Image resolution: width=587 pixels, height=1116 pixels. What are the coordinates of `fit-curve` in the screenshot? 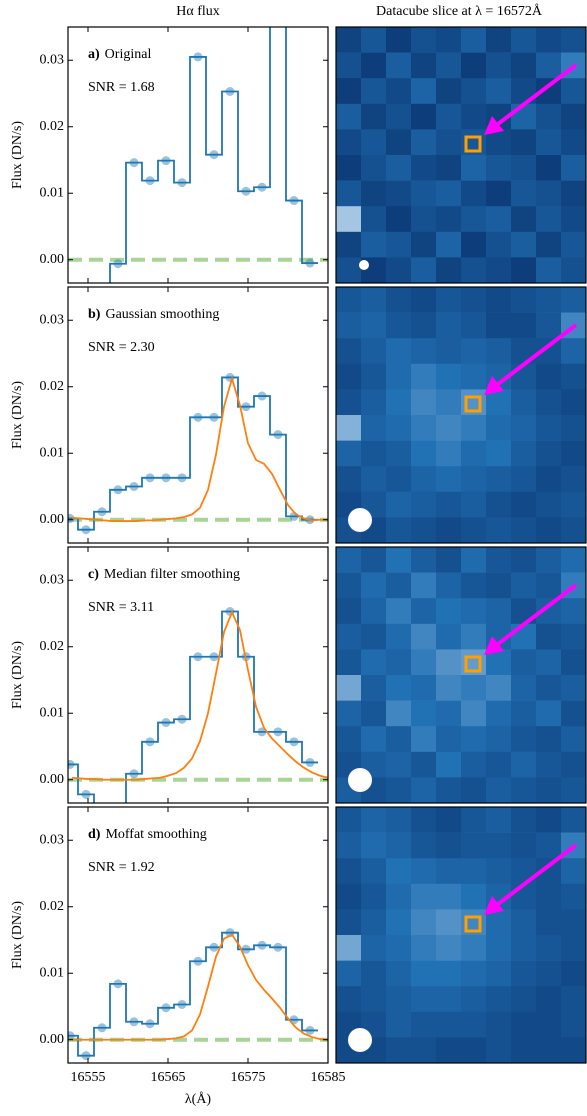 It's located at (200, 987).